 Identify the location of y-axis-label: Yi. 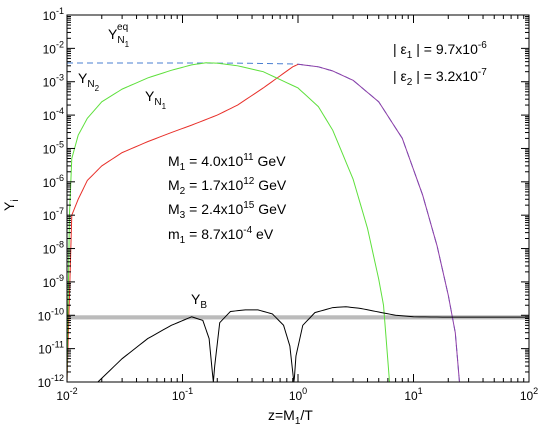
(11, 205).